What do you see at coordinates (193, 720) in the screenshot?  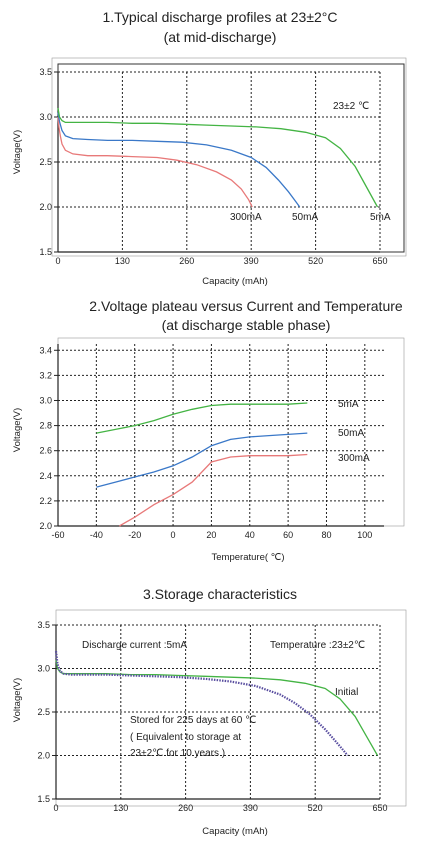 I see `chart-3-storage-note-1: Stored for 225 days at 60 ℃` at bounding box center [193, 720].